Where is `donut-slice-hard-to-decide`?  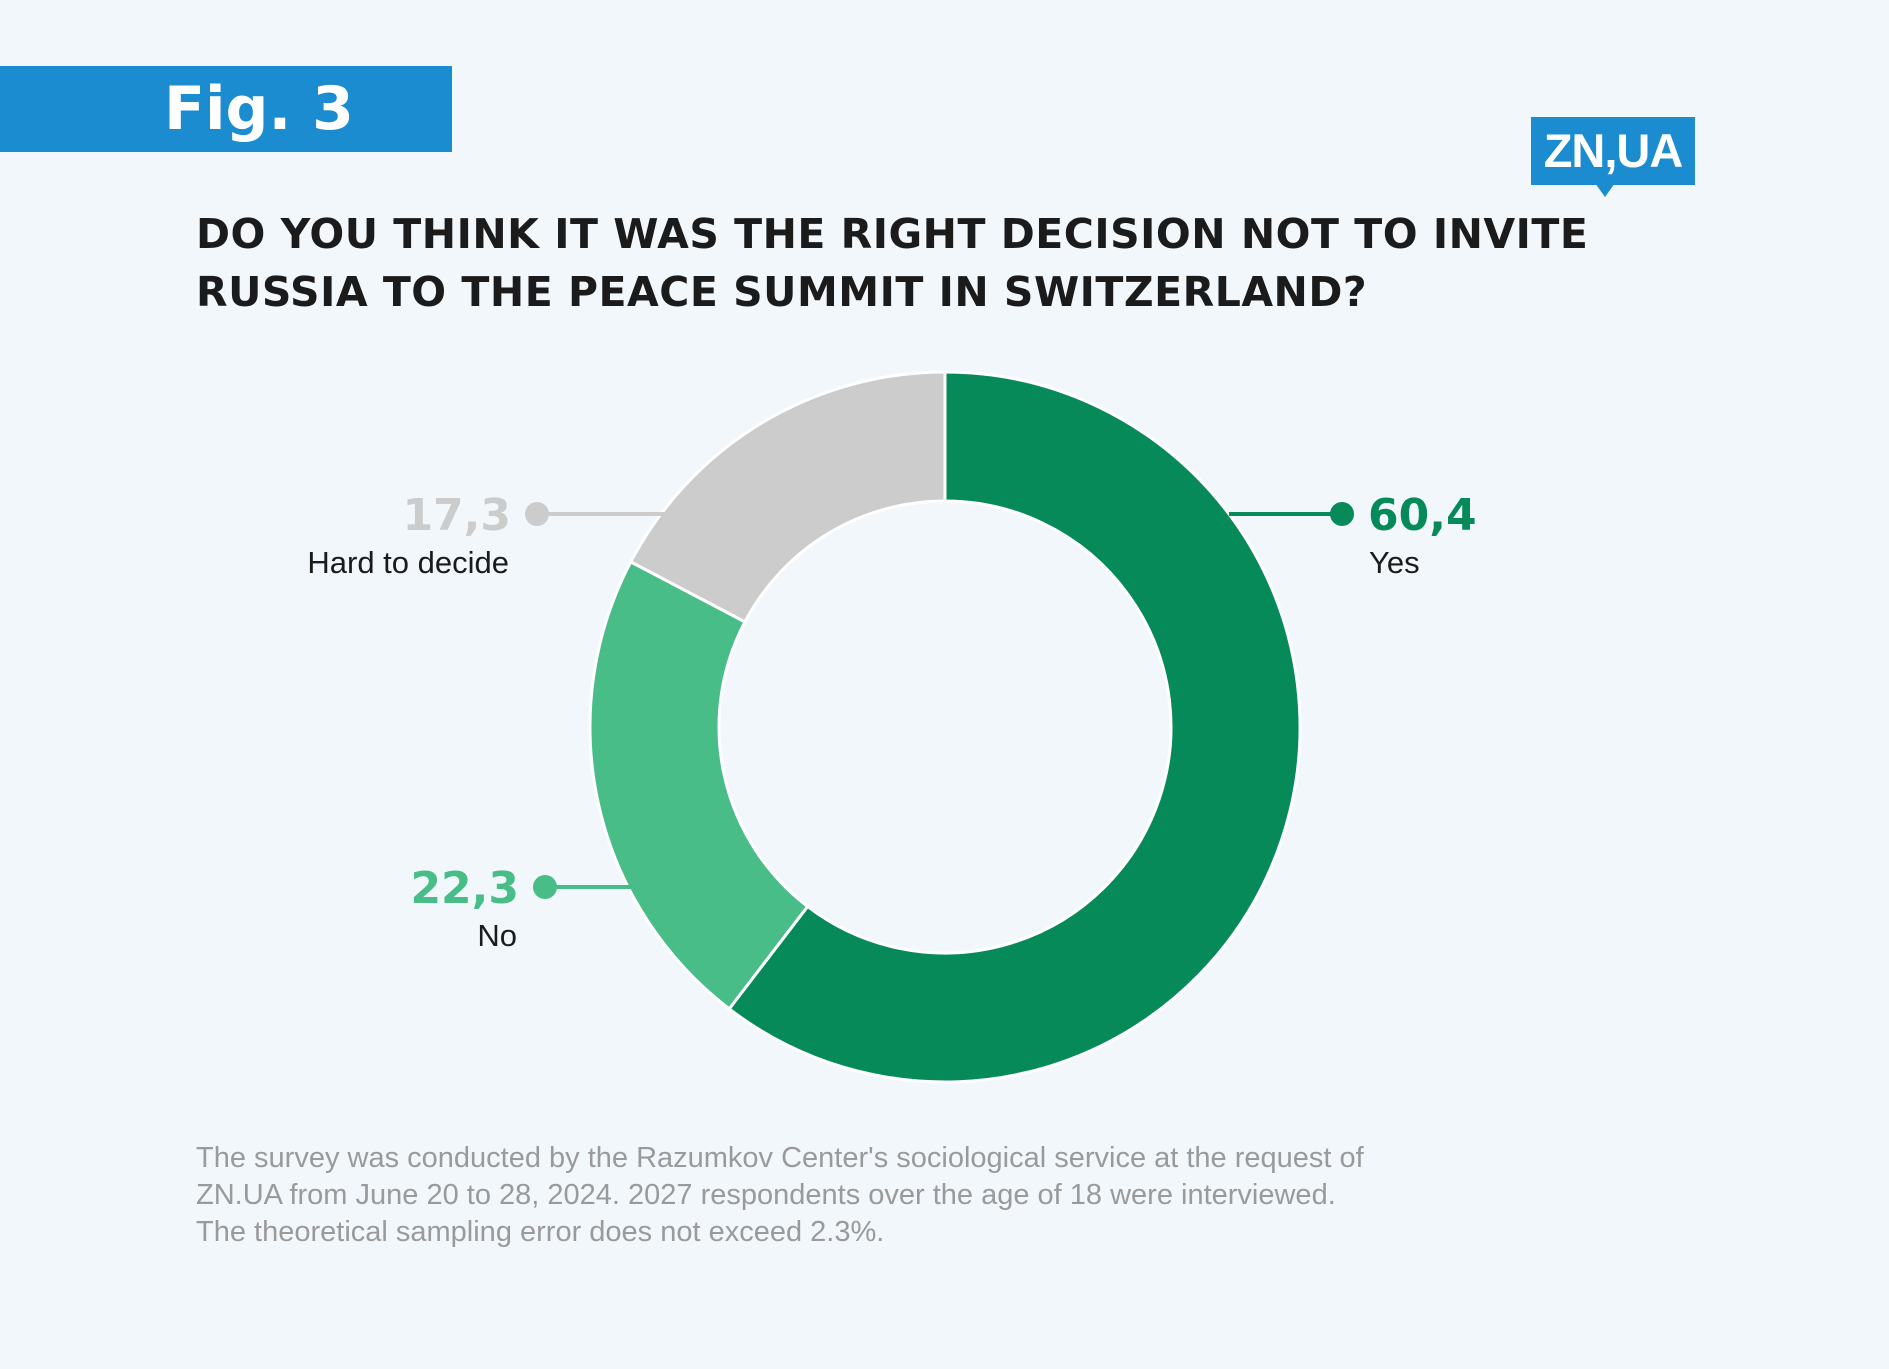
donut-slice-hard-to-decide is located at coordinates (787, 497).